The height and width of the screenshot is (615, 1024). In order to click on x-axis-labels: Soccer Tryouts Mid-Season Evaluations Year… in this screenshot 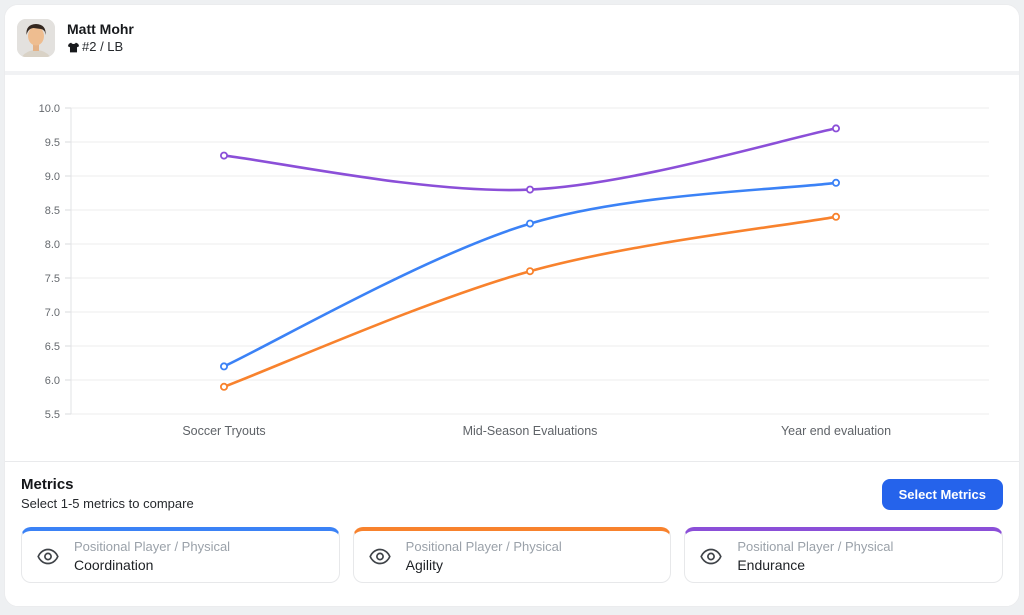, I will do `click(536, 431)`.